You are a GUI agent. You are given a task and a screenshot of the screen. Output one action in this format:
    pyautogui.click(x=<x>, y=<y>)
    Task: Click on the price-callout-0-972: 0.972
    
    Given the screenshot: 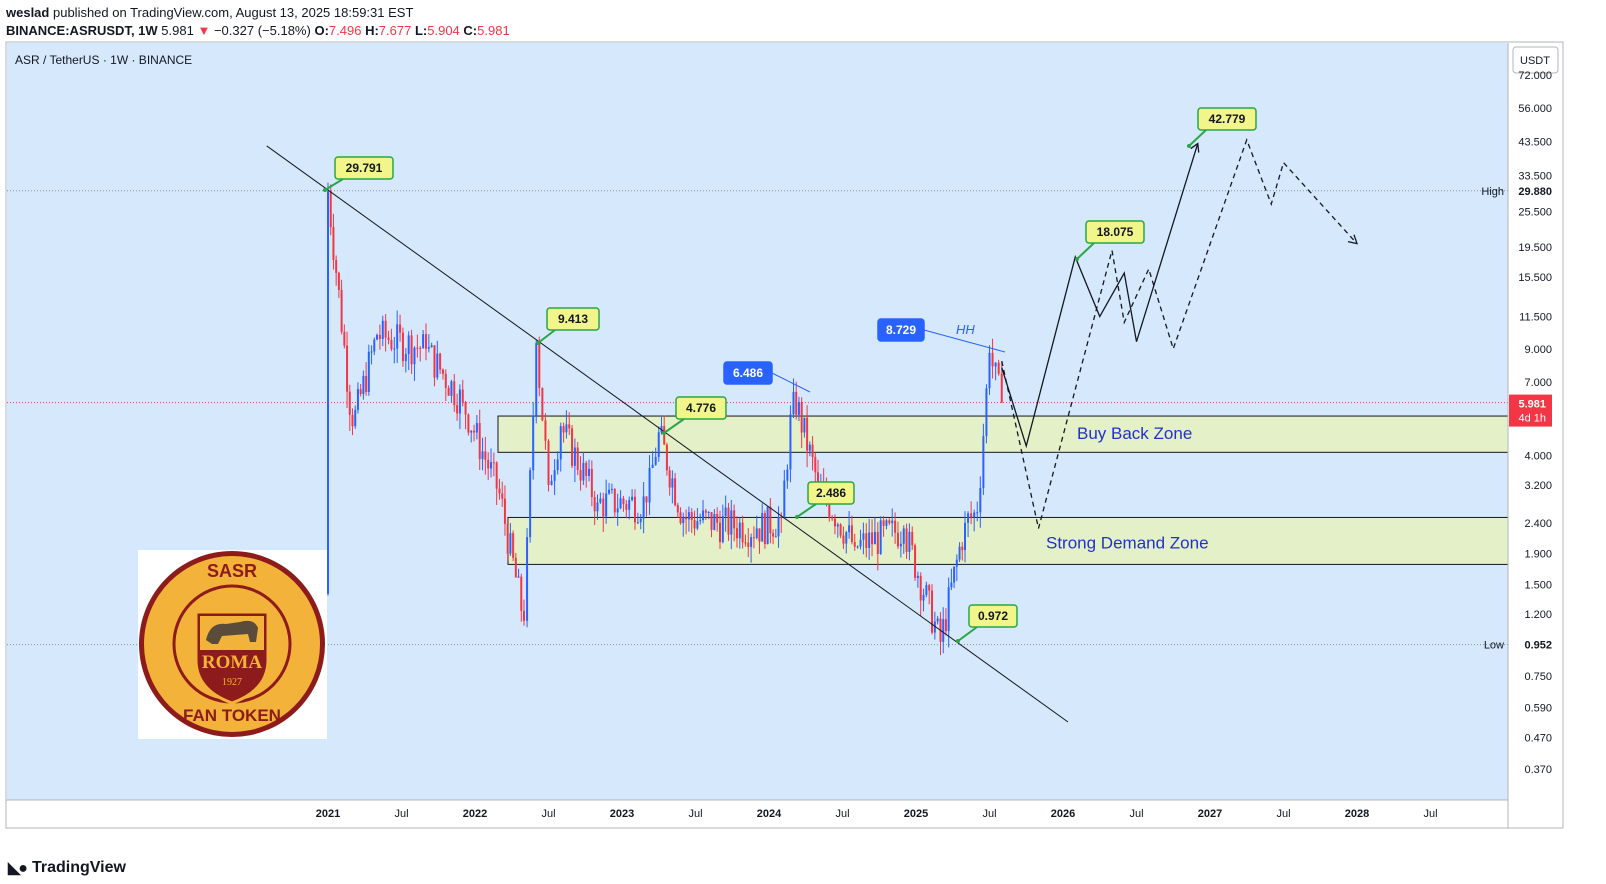 What is the action you would take?
    pyautogui.click(x=987, y=623)
    